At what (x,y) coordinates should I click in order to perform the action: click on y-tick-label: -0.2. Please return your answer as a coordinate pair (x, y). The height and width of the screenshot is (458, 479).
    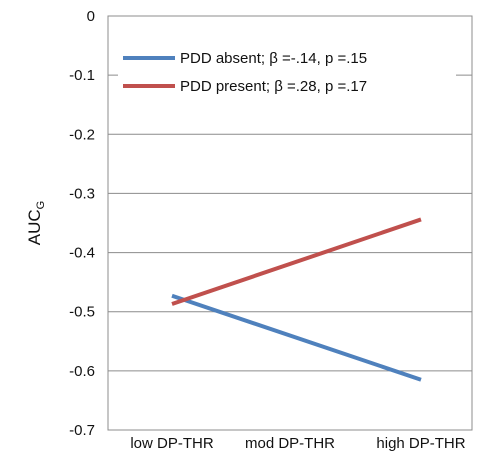
    Looking at the image, I should click on (82, 134).